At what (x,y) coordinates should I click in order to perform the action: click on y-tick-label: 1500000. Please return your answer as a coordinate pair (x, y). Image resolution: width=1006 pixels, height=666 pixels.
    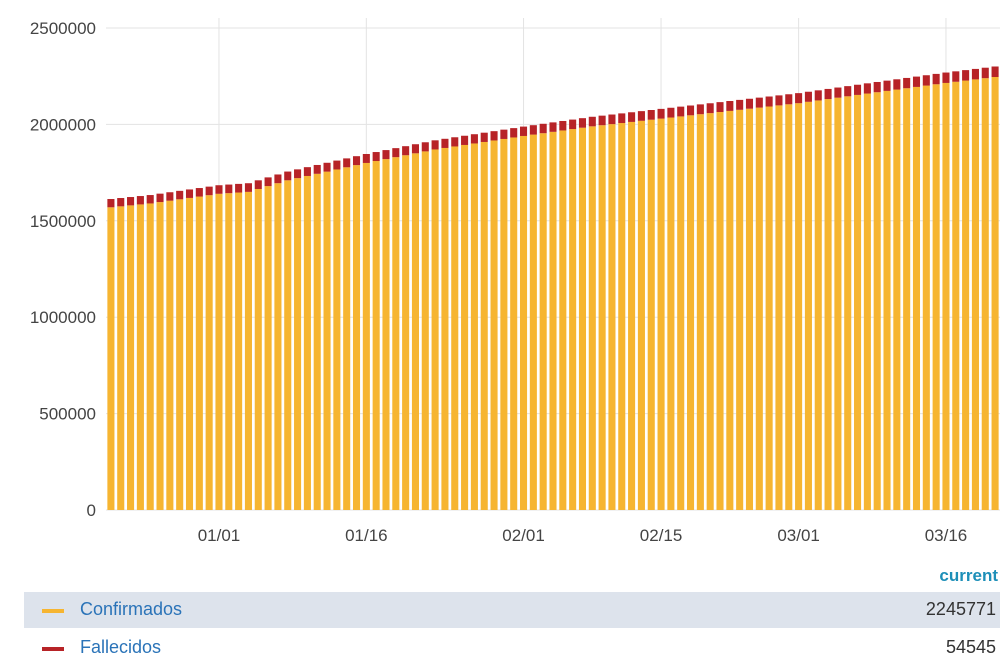
    Looking at the image, I should click on (63, 221).